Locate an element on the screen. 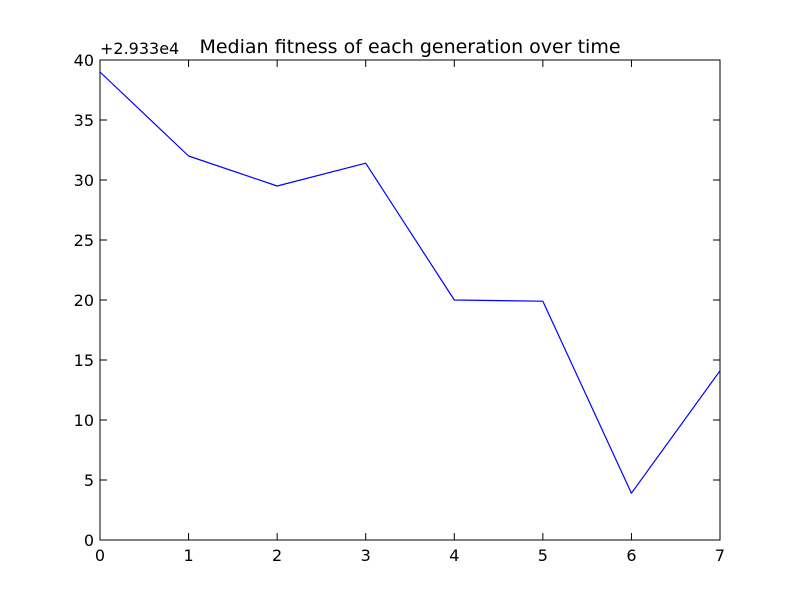 Image resolution: width=800 pixels, height=600 pixels. y-axis-offset-label: +2.933e4 is located at coordinates (139, 48).